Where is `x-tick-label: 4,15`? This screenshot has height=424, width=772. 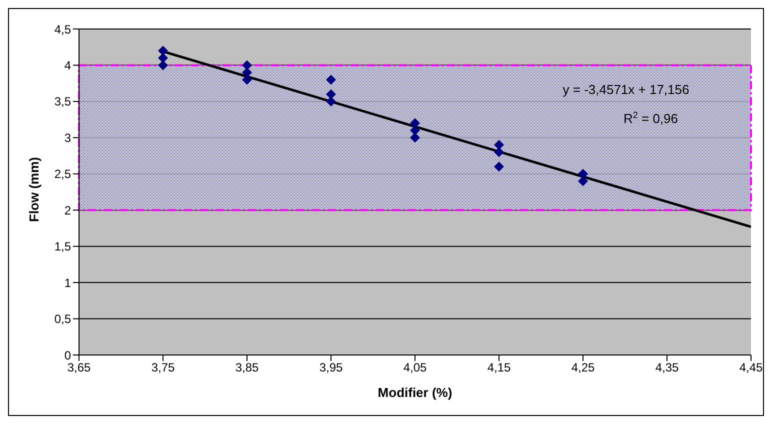 x-tick-label: 4,15 is located at coordinates (499, 367).